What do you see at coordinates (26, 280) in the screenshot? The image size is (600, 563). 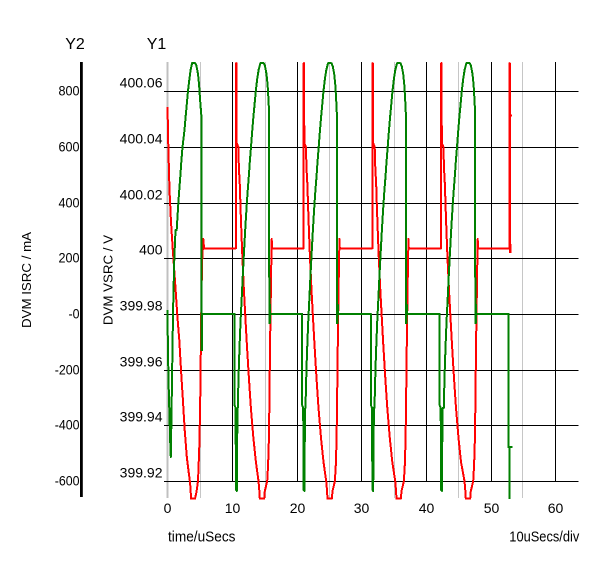 I see `svg-text: DVM ISRC / mA` at bounding box center [26, 280].